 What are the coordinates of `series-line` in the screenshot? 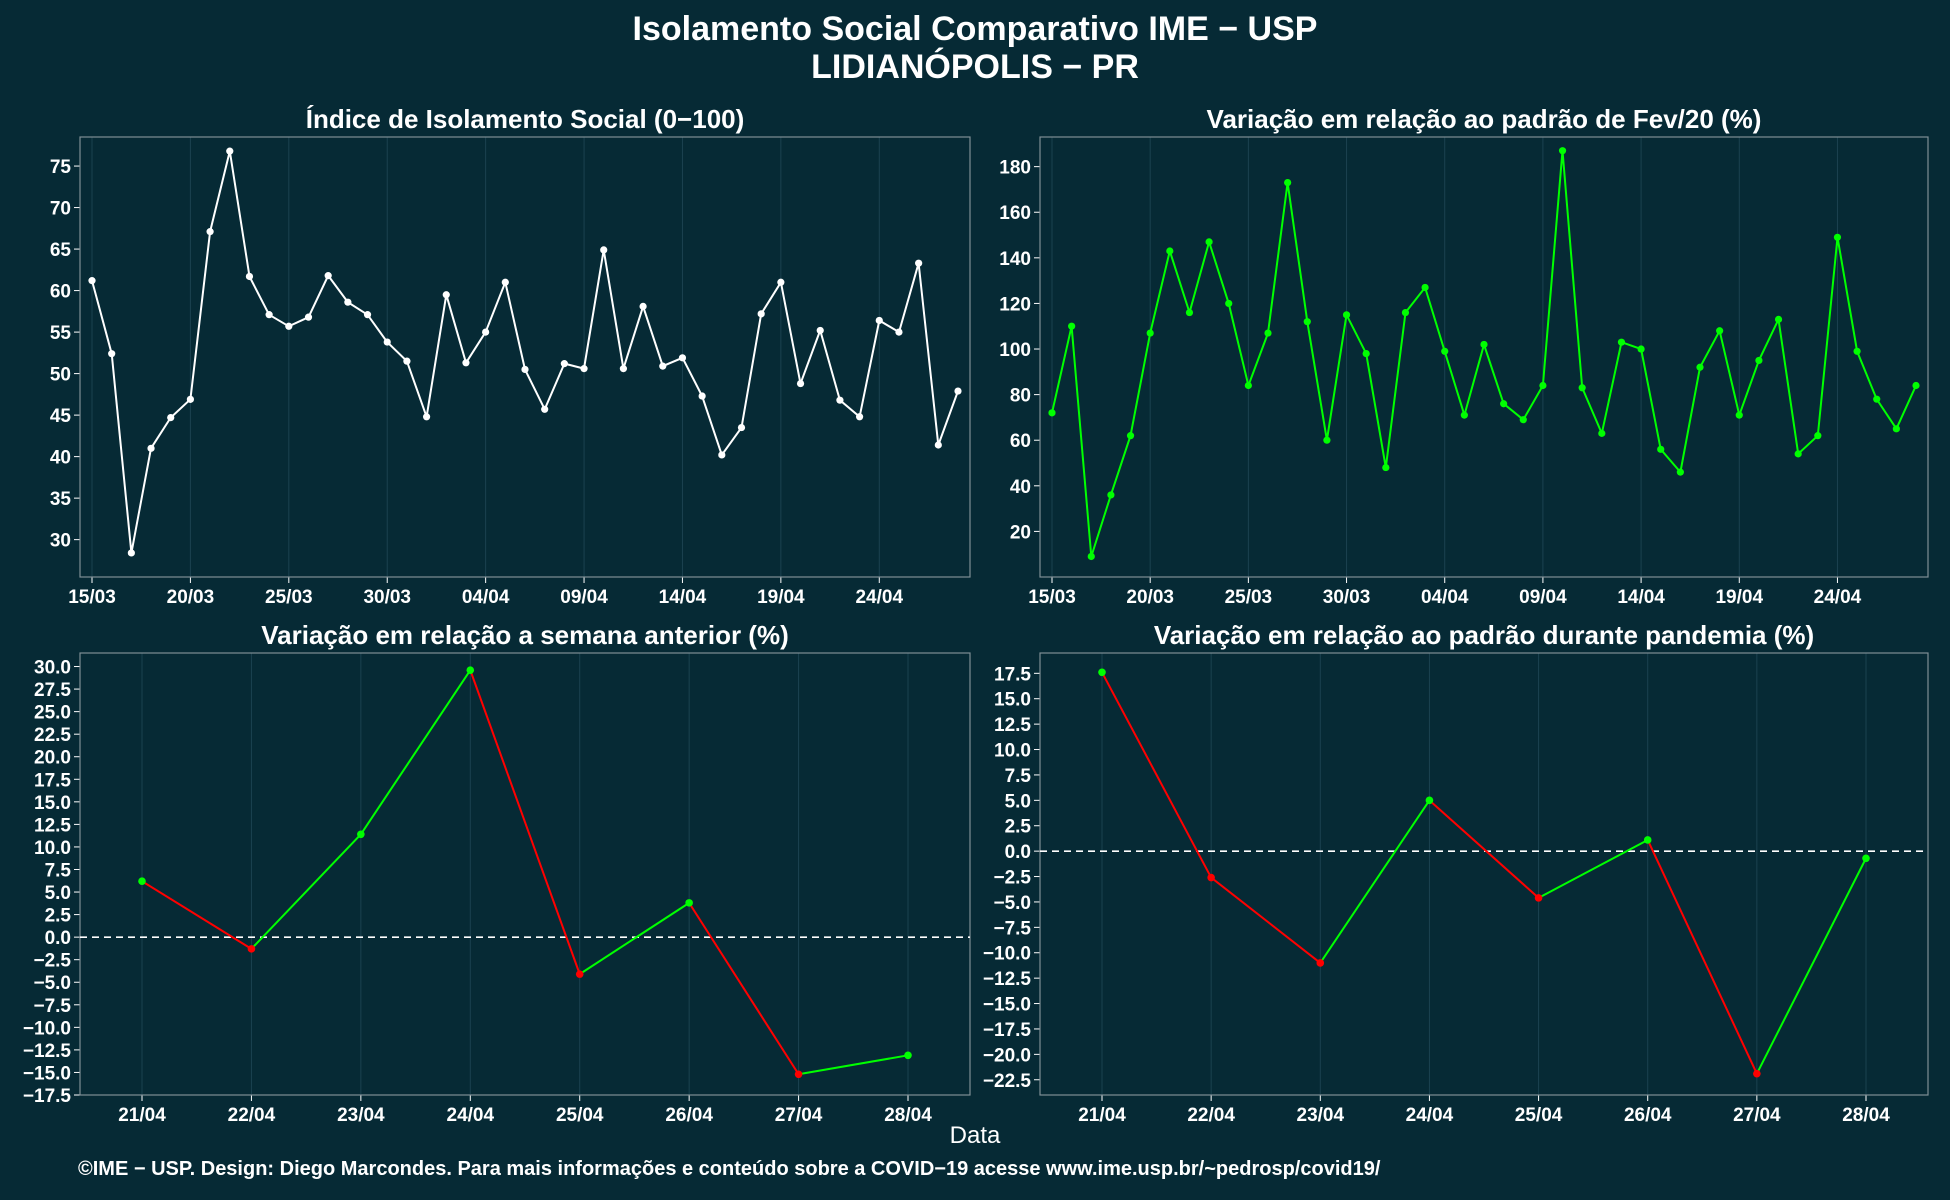 It's located at (525, 352).